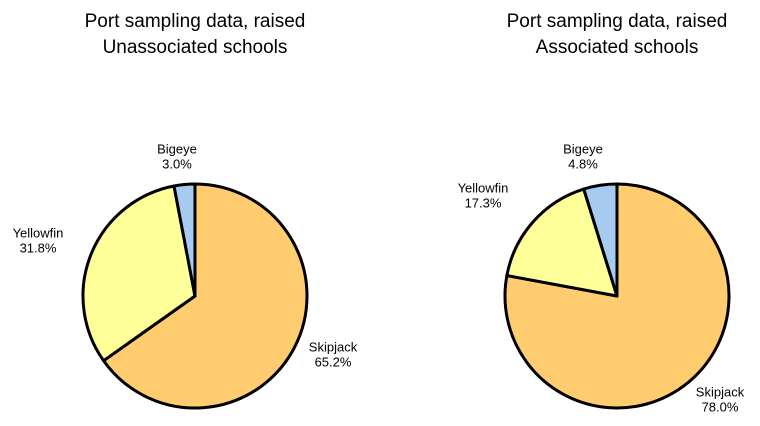 This screenshot has height=426, width=760. I want to click on value-label: 65.2%, so click(333, 361).